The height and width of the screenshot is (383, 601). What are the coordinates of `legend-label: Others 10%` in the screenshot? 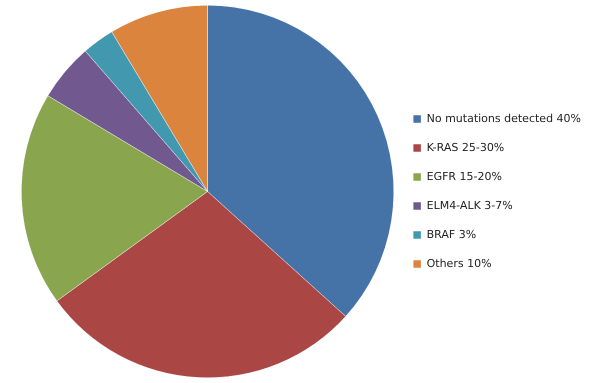 It's located at (459, 263).